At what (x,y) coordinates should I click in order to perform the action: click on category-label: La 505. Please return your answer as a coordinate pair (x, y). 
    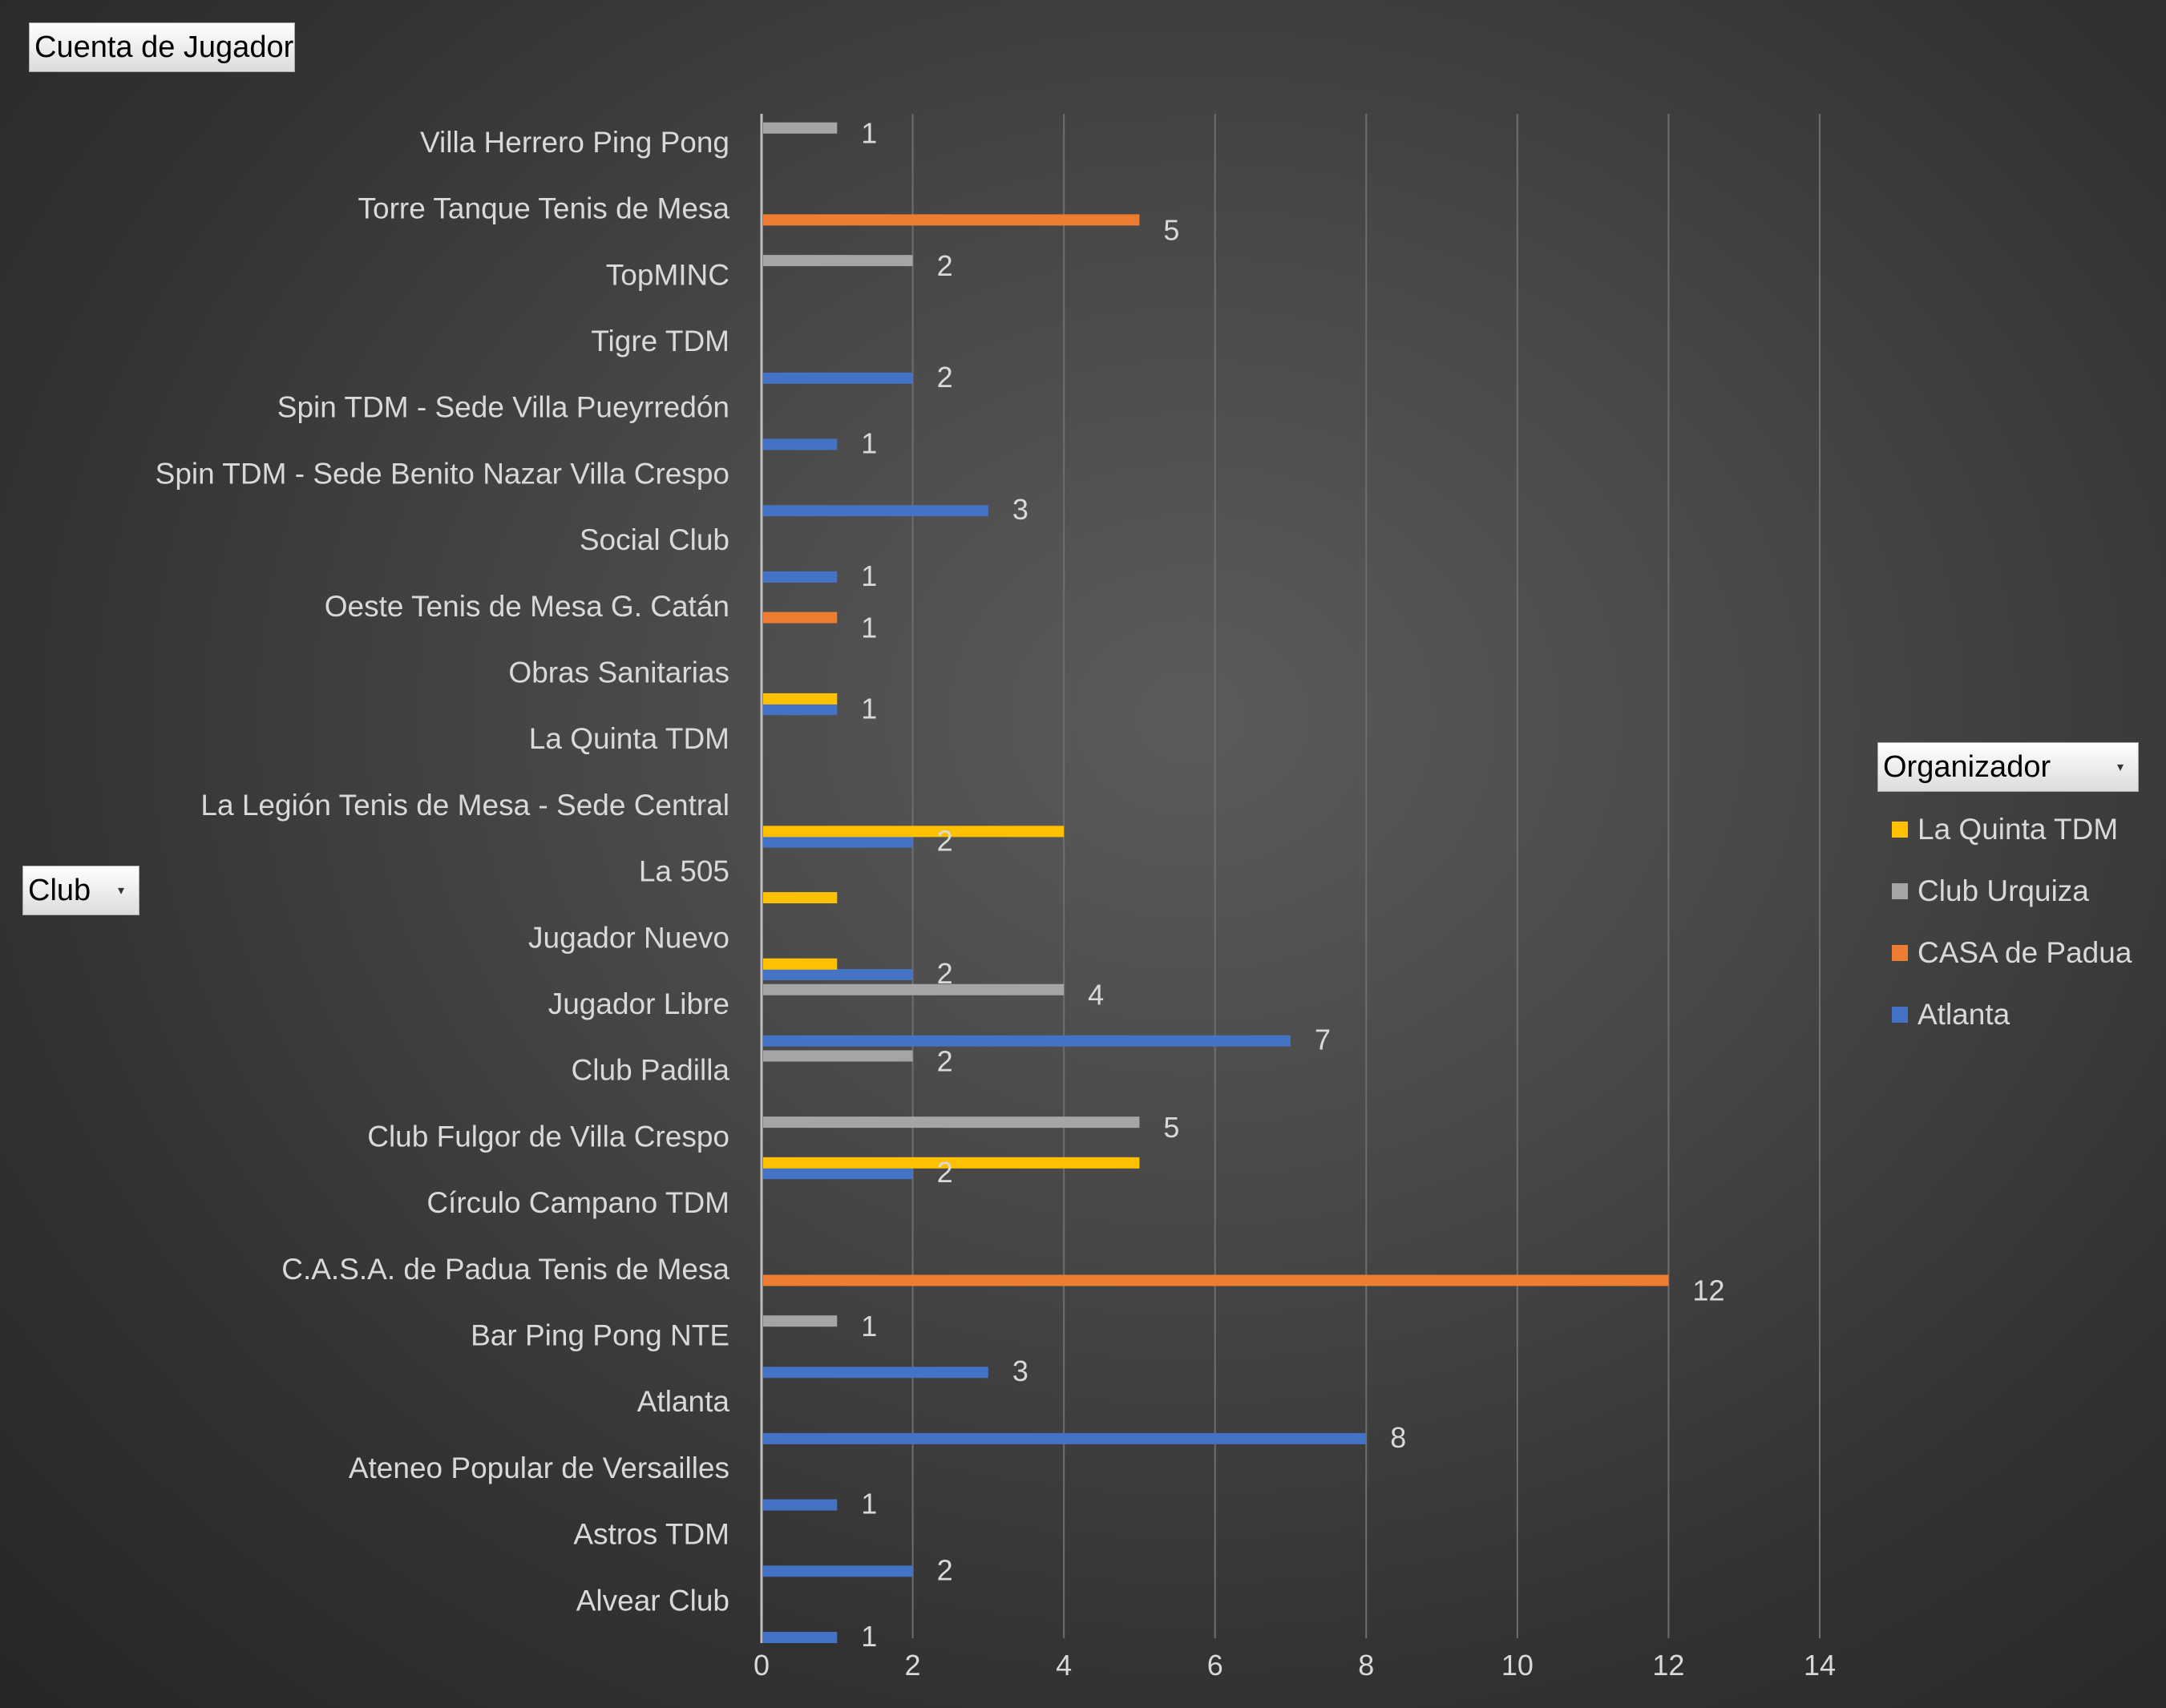
    Looking at the image, I should click on (684, 871).